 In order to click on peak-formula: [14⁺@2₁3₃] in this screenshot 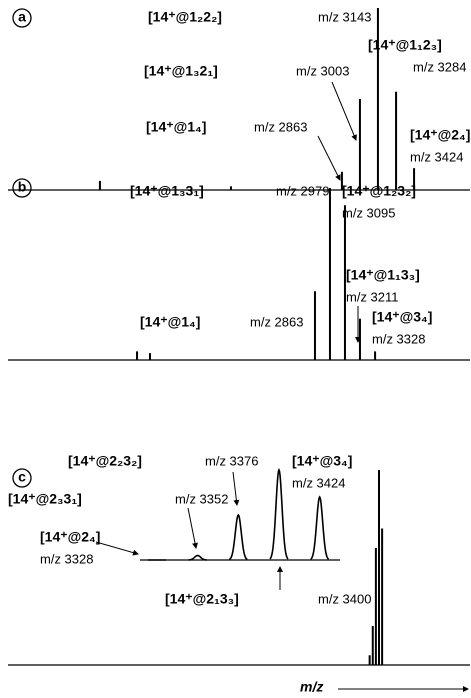, I will do `click(202, 599)`.